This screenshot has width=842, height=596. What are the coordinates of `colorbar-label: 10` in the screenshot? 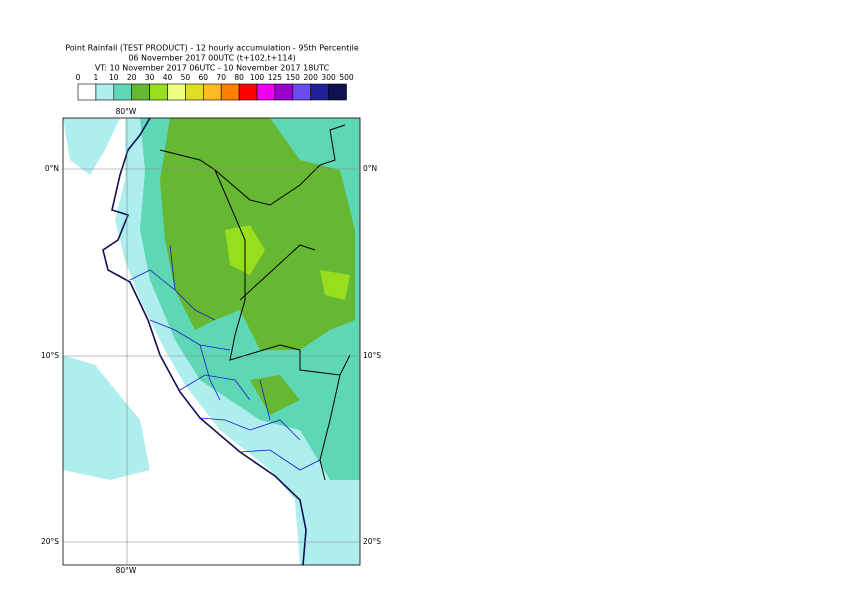 It's located at (114, 77).